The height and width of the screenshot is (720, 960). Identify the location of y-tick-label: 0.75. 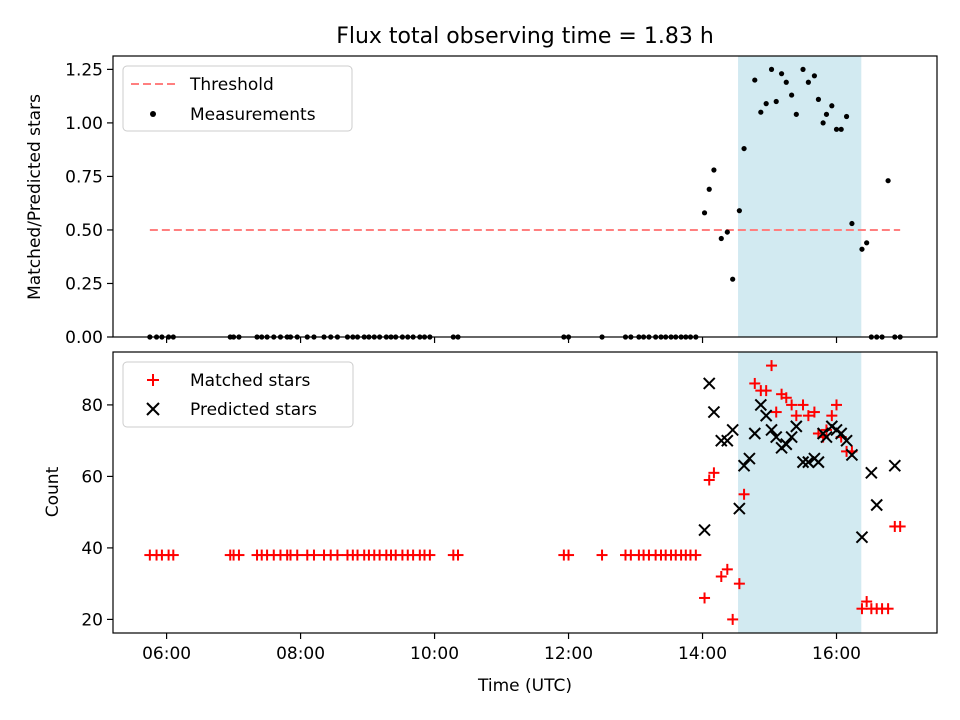
(84, 177).